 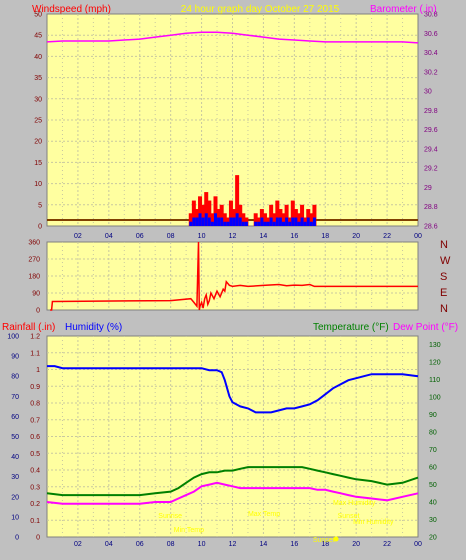 What do you see at coordinates (38, 163) in the screenshot?
I see `wind-y-tick-label: 15` at bounding box center [38, 163].